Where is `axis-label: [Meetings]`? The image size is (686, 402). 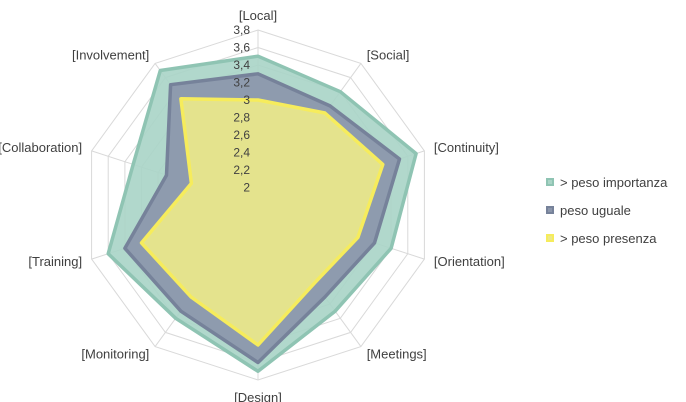 axis-label: [Meetings] is located at coordinates (397, 354).